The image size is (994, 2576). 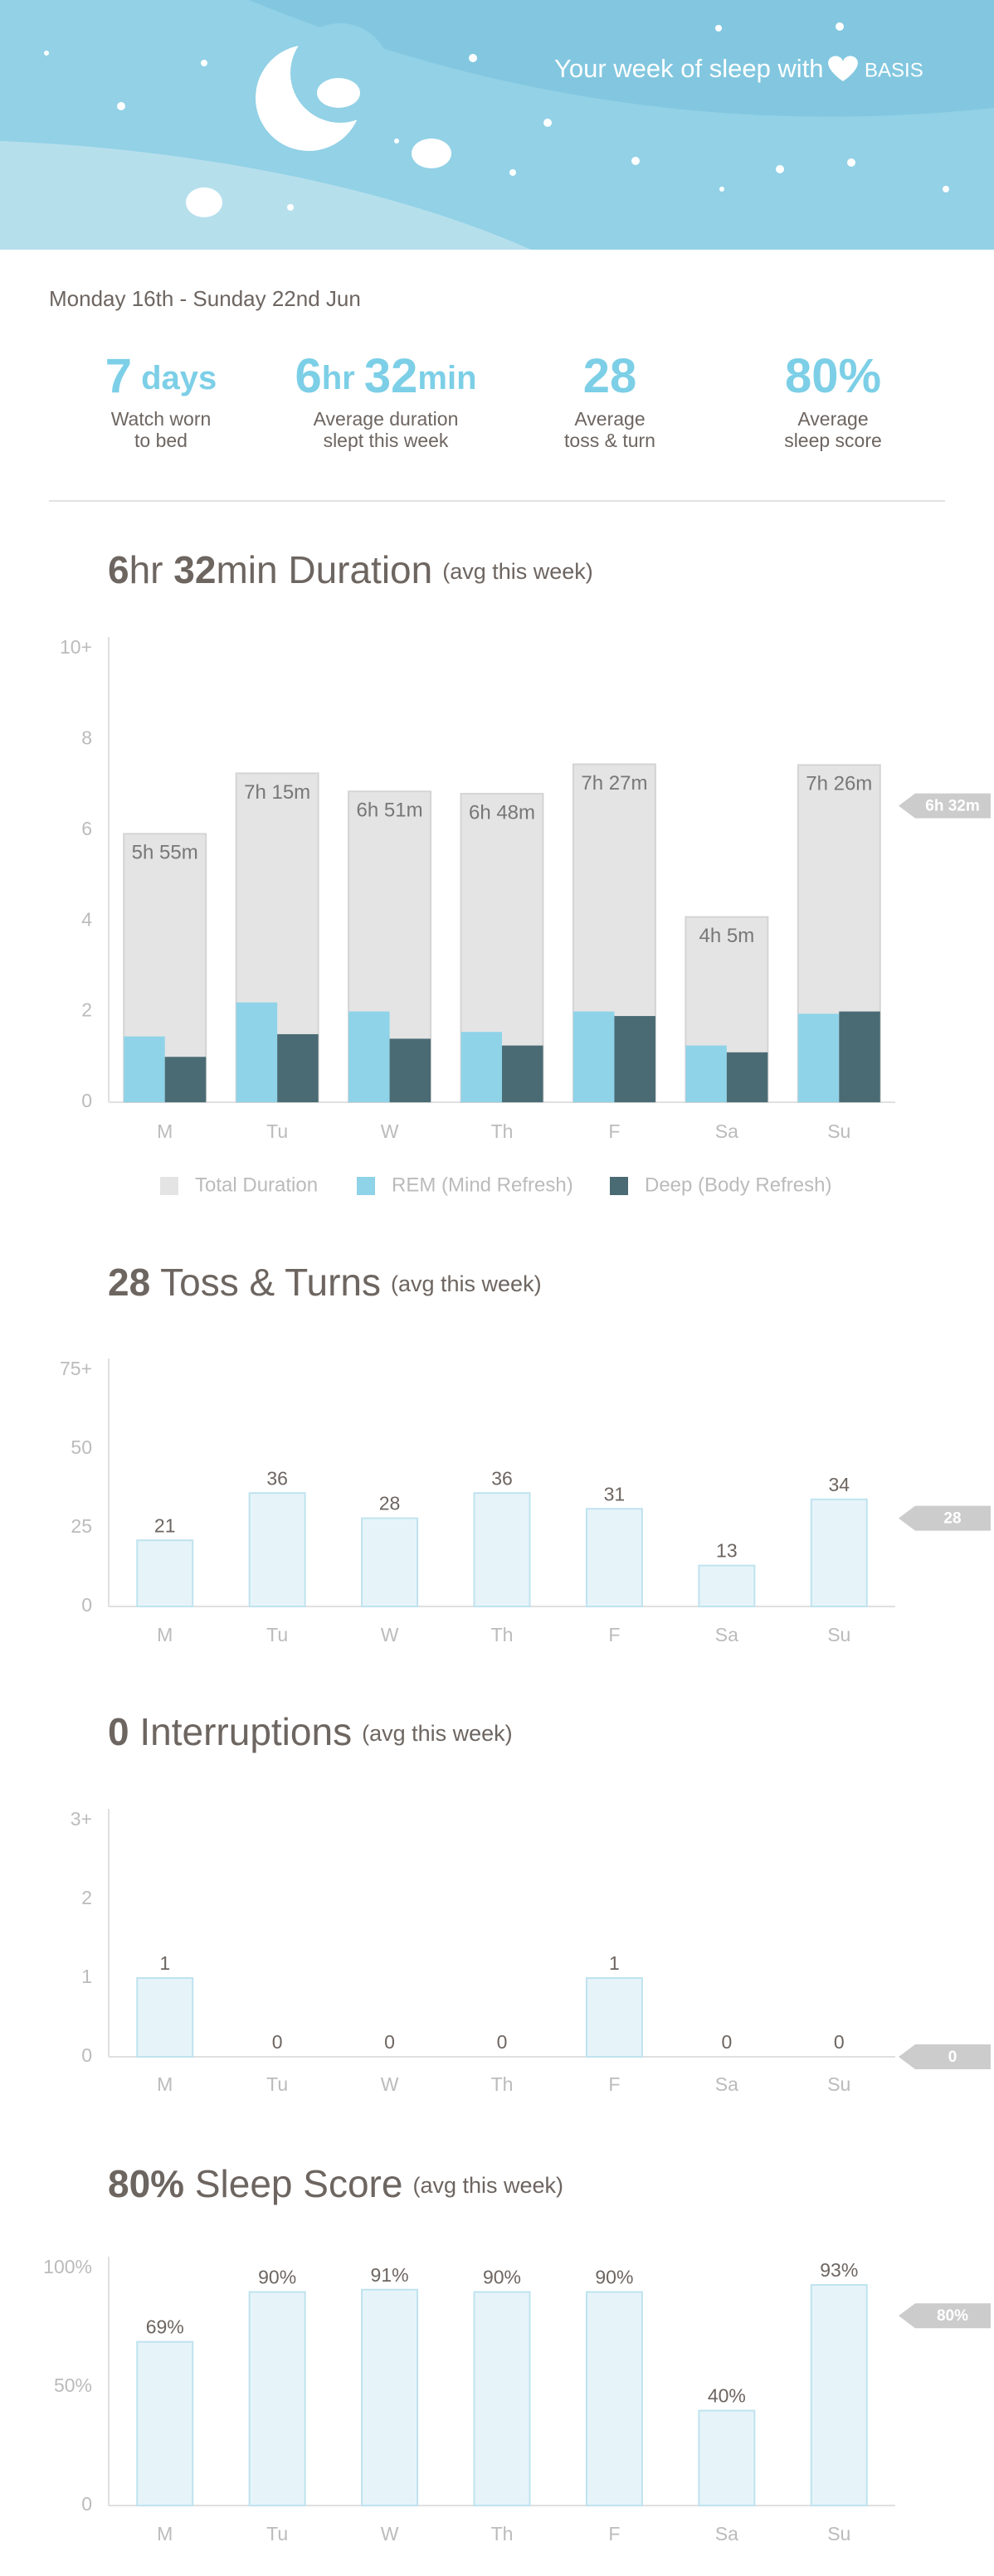 I want to click on legend-label: Total Duration, so click(x=256, y=1185).